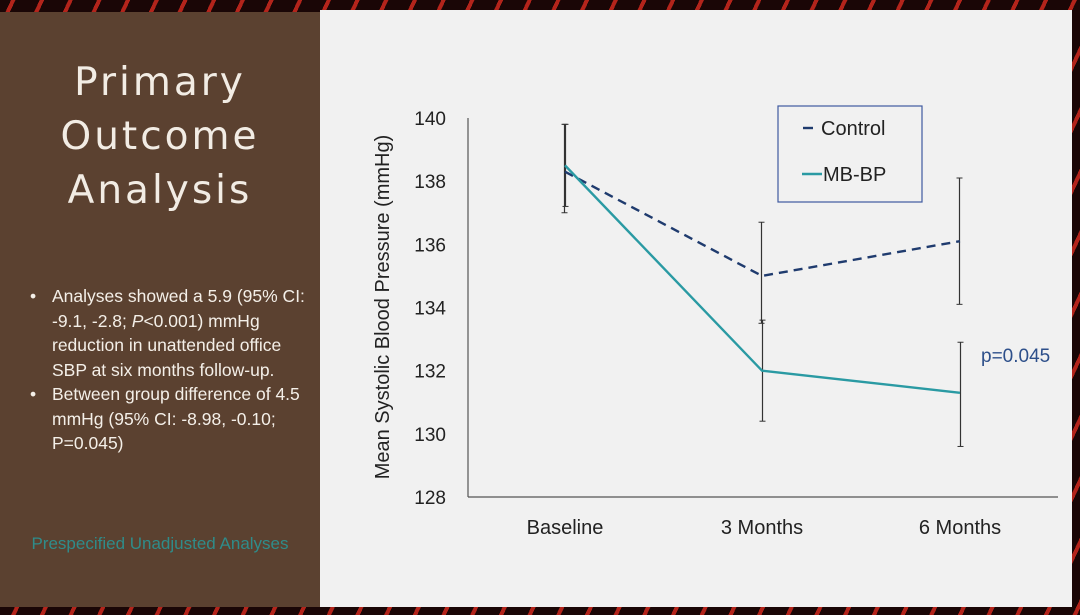  Describe the element at coordinates (1015, 356) in the screenshot. I see `p-value-annotation: p=0.045` at that location.